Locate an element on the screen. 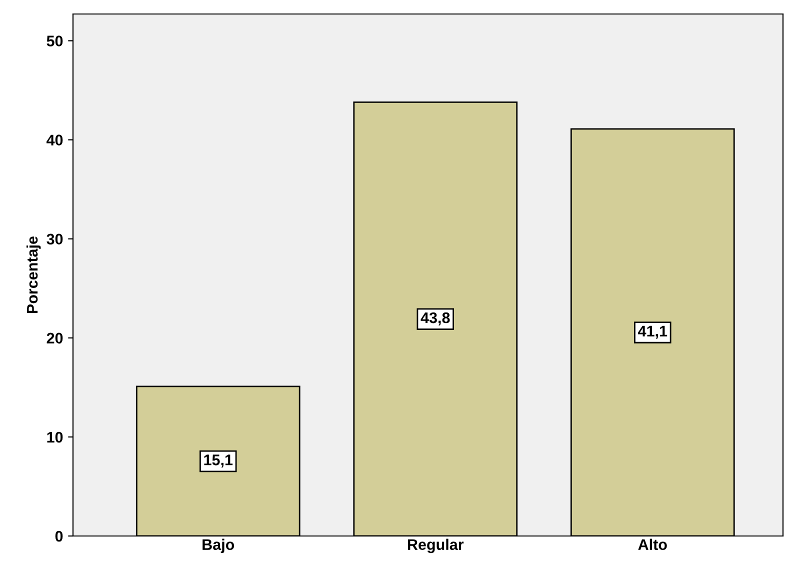 The width and height of the screenshot is (785, 569). y-tick-label: 40 is located at coordinates (54, 140).